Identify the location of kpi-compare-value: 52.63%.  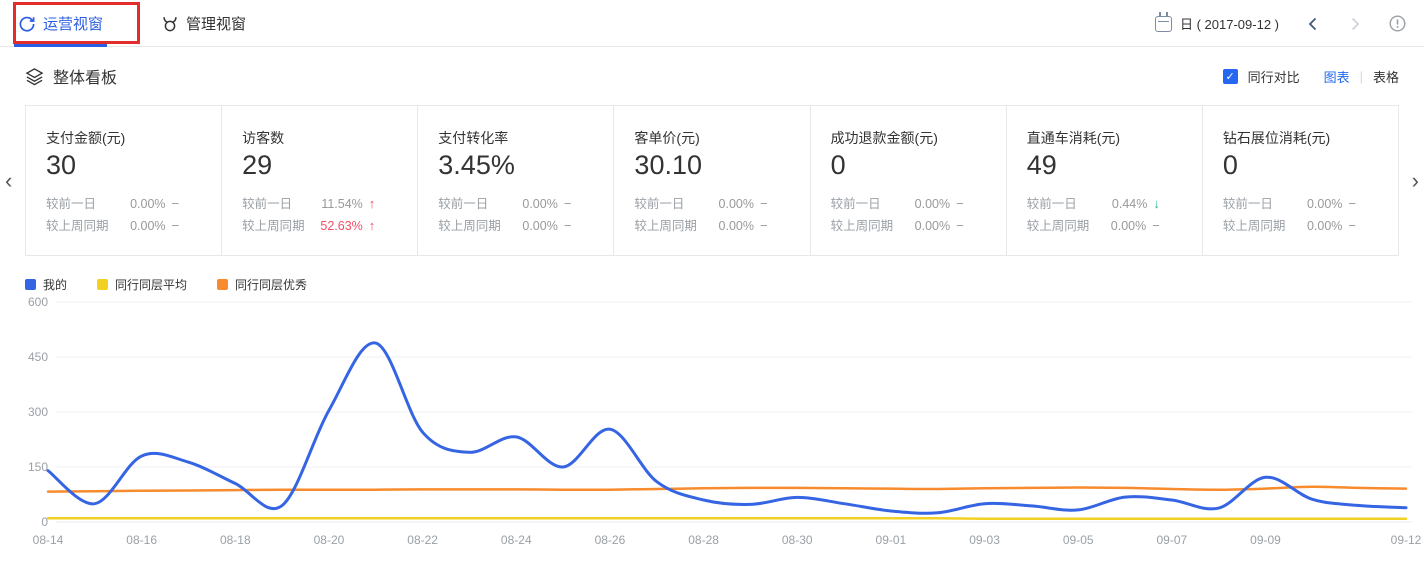
(341, 226).